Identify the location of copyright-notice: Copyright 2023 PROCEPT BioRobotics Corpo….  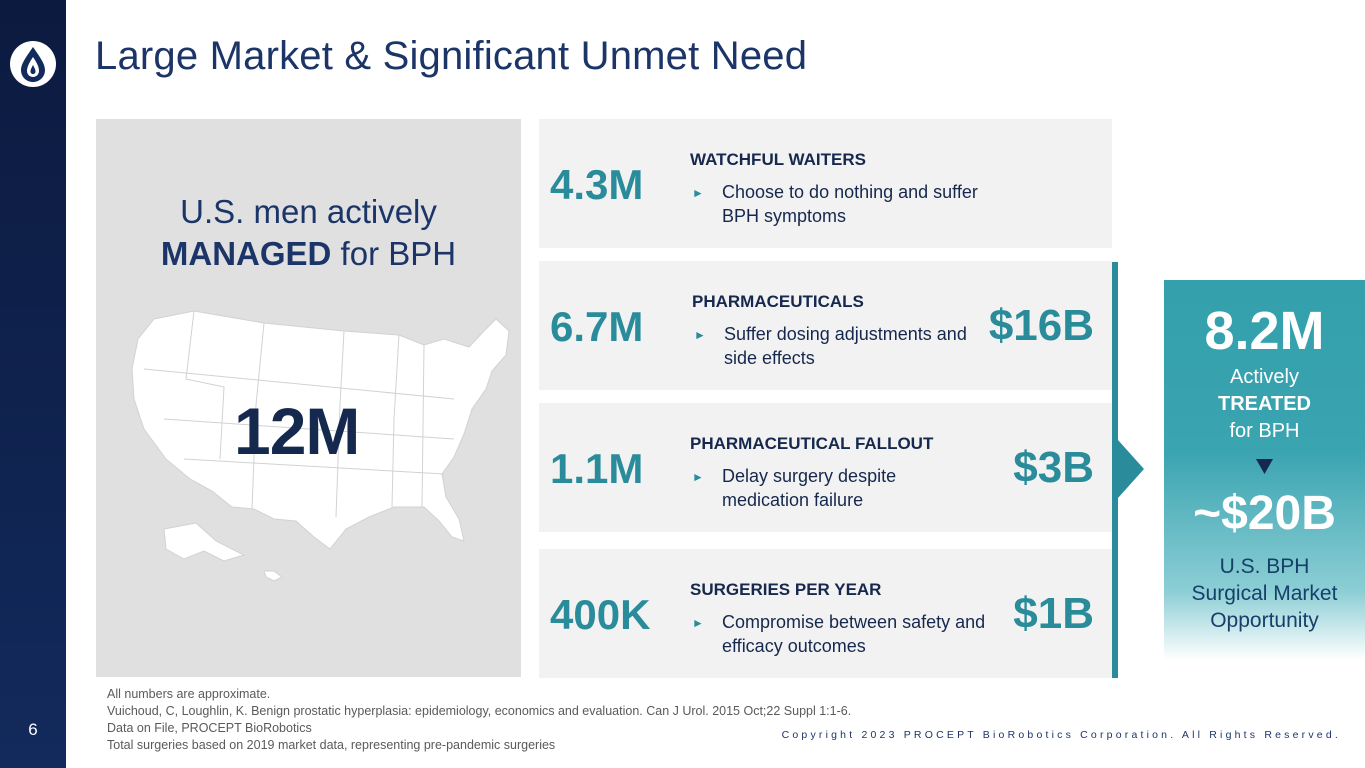
(1061, 735).